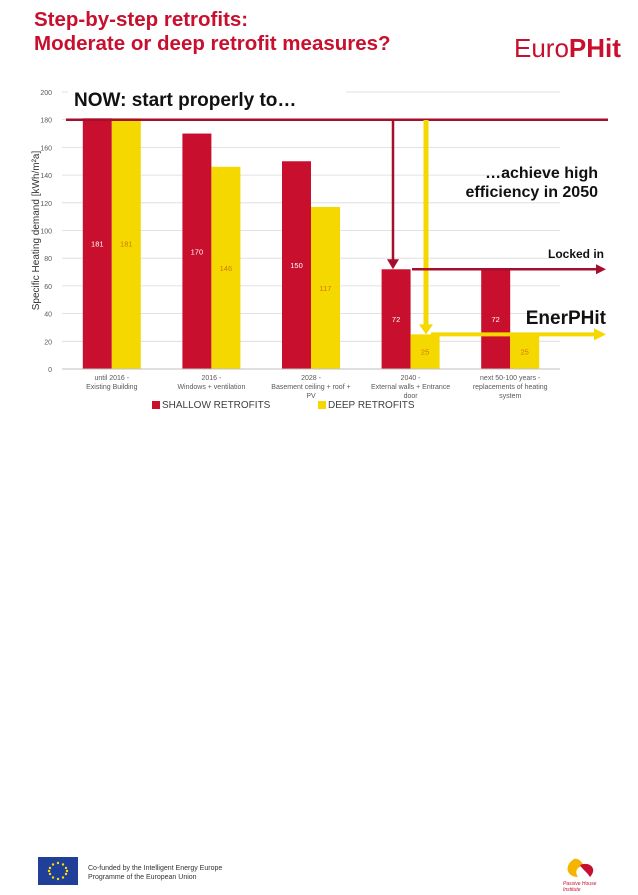 The width and height of the screenshot is (638, 895). What do you see at coordinates (310, 387) in the screenshot?
I see `x-tick-label: Basement ceiling + roof +` at bounding box center [310, 387].